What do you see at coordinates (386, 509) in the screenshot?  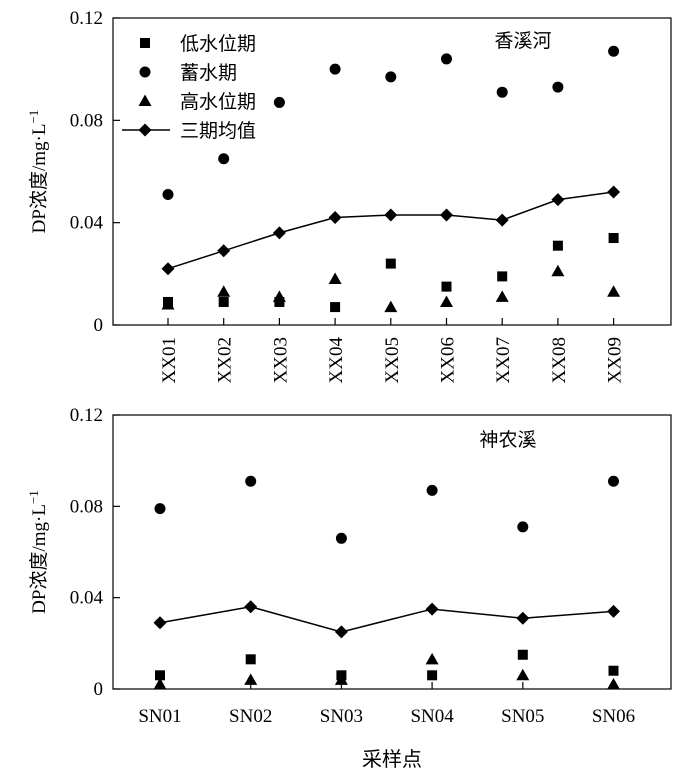 I see `panel2-series-circle` at bounding box center [386, 509].